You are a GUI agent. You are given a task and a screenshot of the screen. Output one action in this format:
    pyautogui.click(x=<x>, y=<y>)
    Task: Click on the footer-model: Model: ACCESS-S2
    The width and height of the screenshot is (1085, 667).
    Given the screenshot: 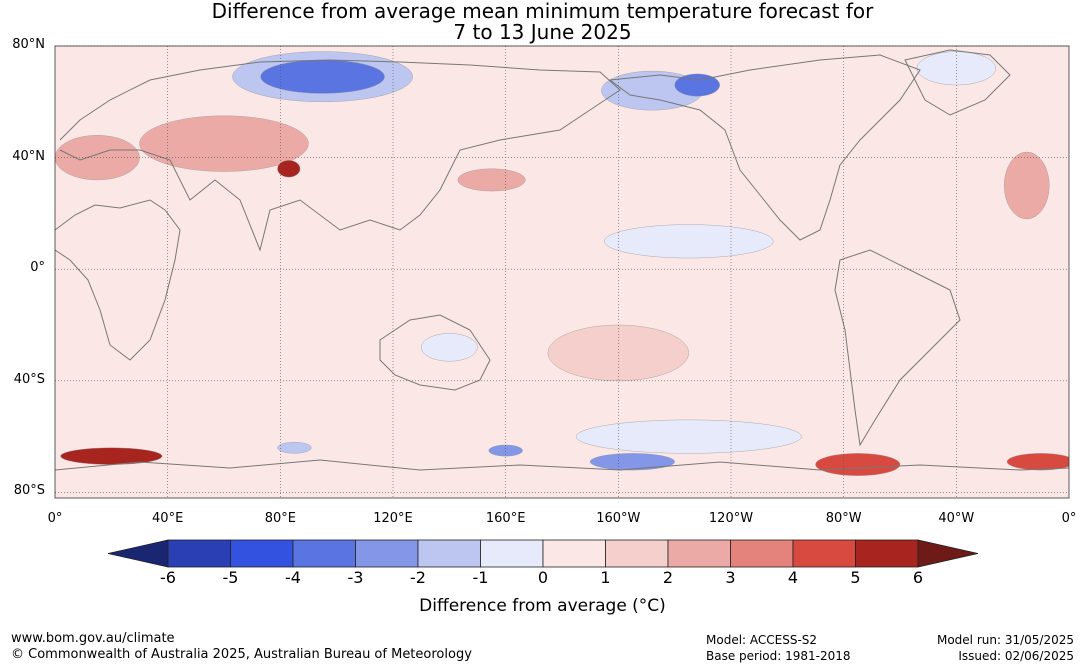 What is the action you would take?
    pyautogui.click(x=762, y=640)
    